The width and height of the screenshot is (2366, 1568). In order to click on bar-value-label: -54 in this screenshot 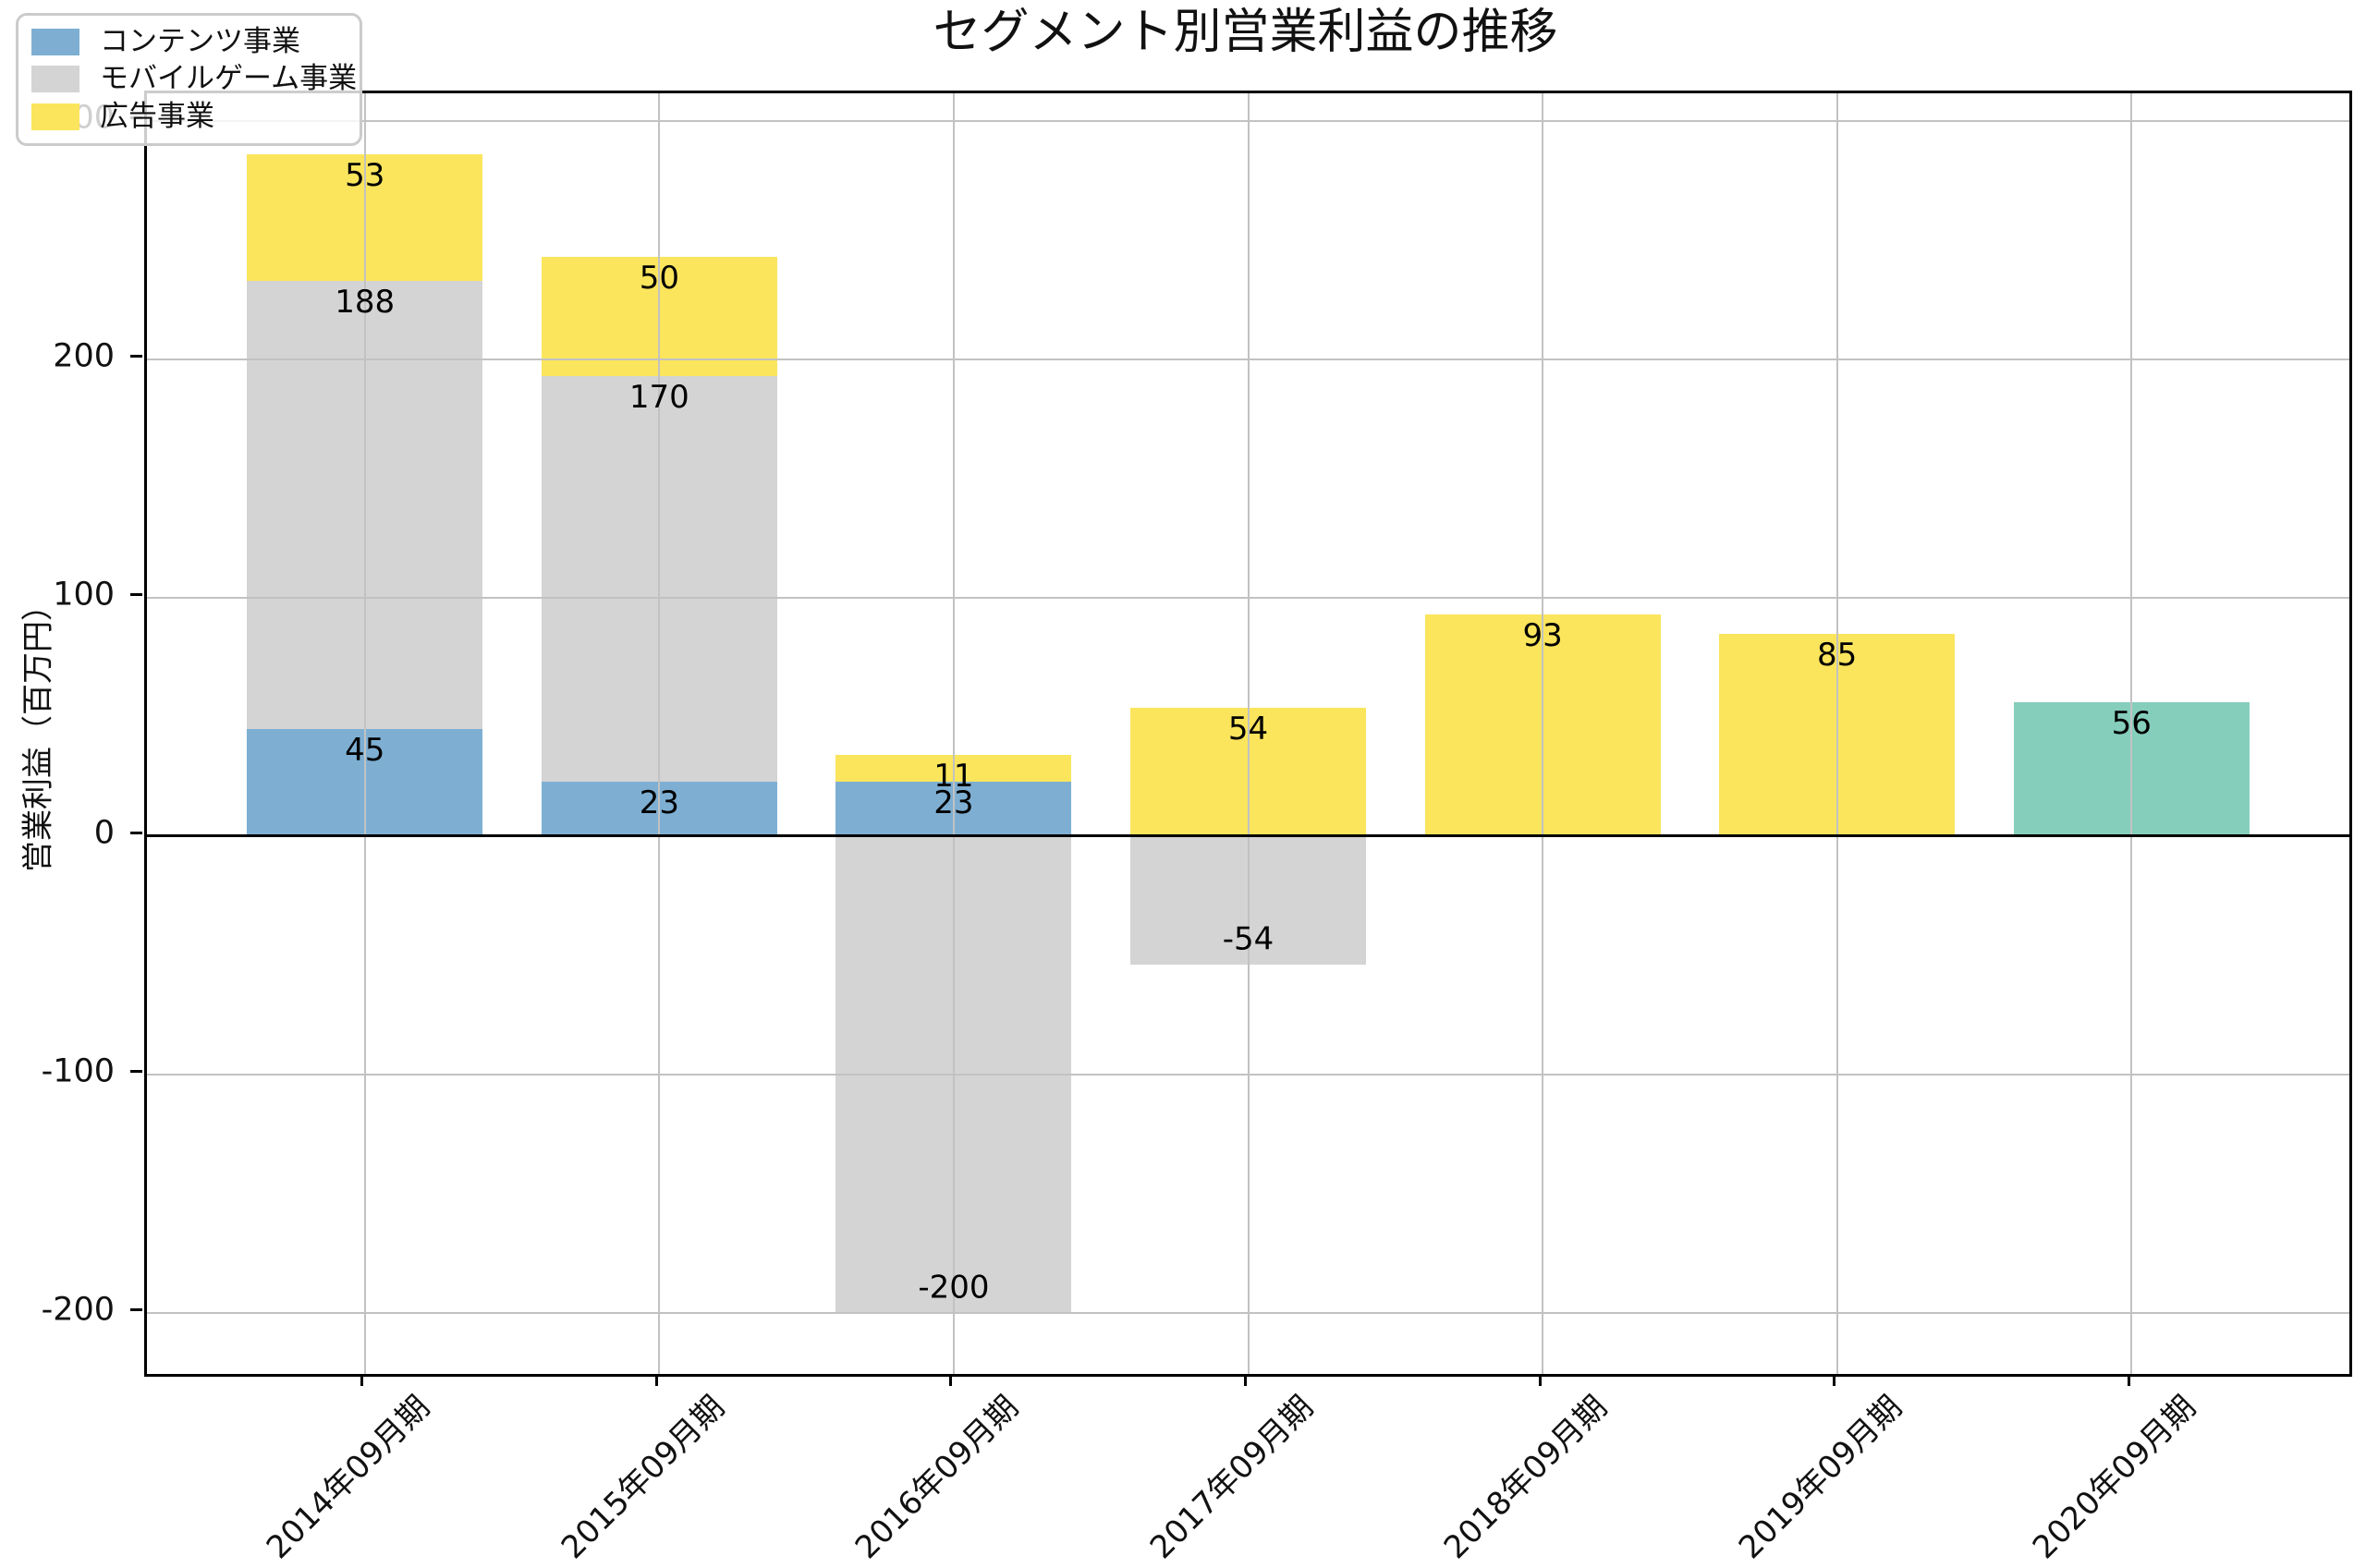, I will do `click(1248, 939)`.